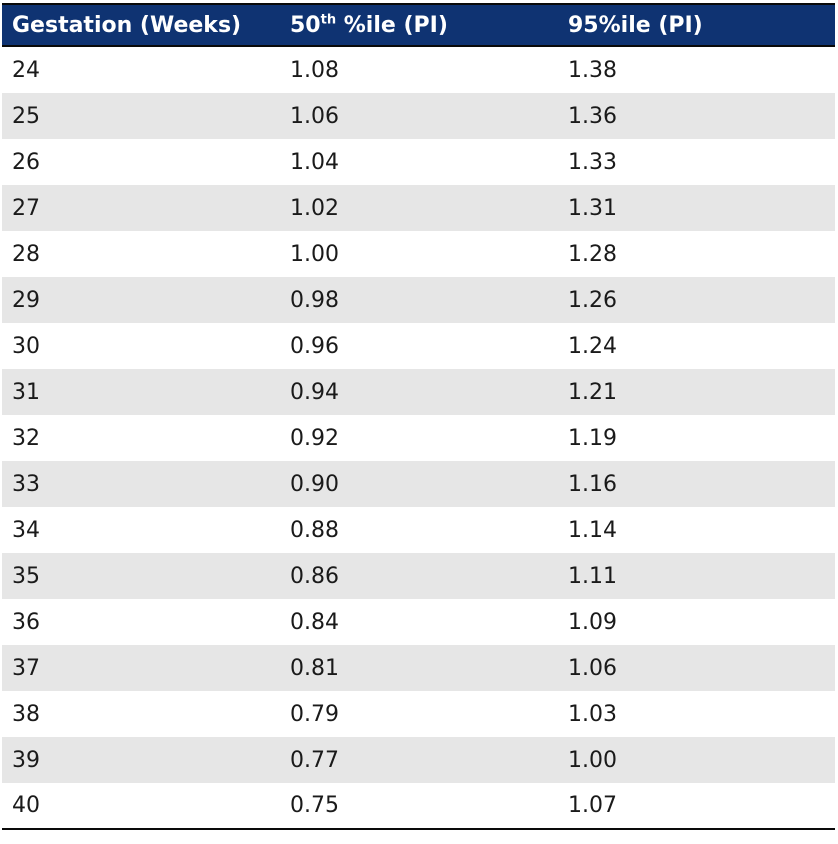 The image size is (838, 844). Describe the element at coordinates (314, 254) in the screenshot. I see `cell-50th-percentile: 1.00` at that location.